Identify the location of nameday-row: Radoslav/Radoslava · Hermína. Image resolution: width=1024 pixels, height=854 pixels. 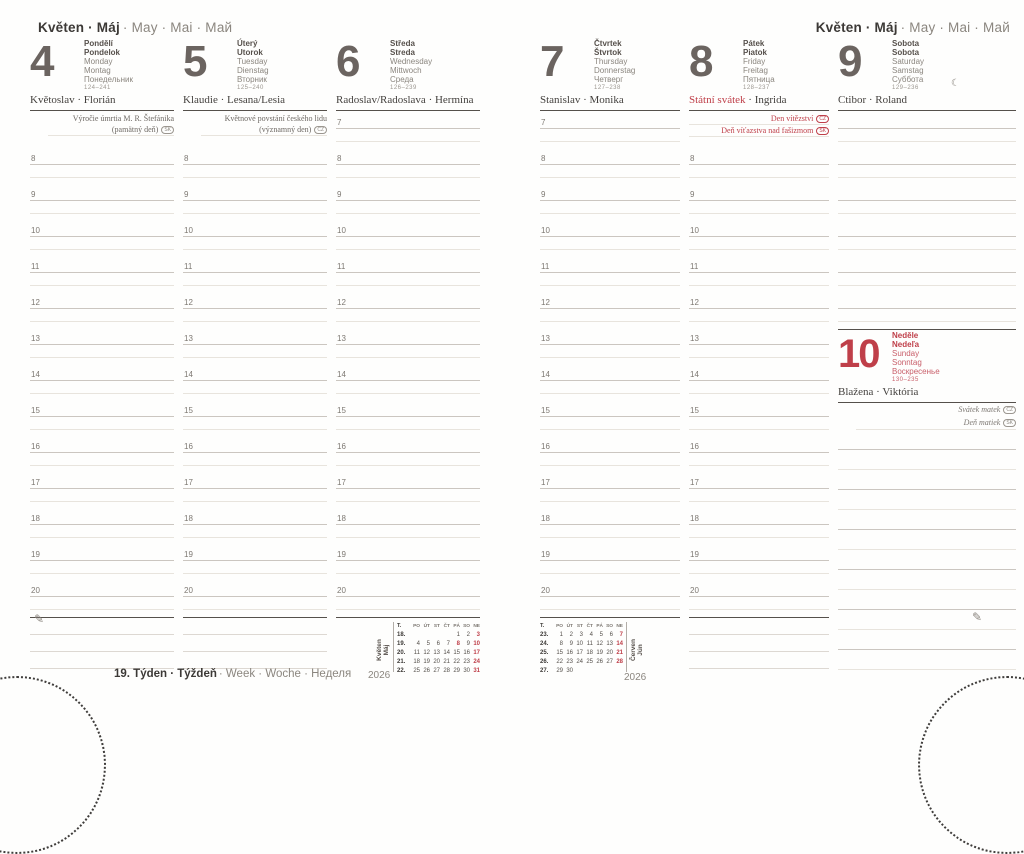
(408, 102).